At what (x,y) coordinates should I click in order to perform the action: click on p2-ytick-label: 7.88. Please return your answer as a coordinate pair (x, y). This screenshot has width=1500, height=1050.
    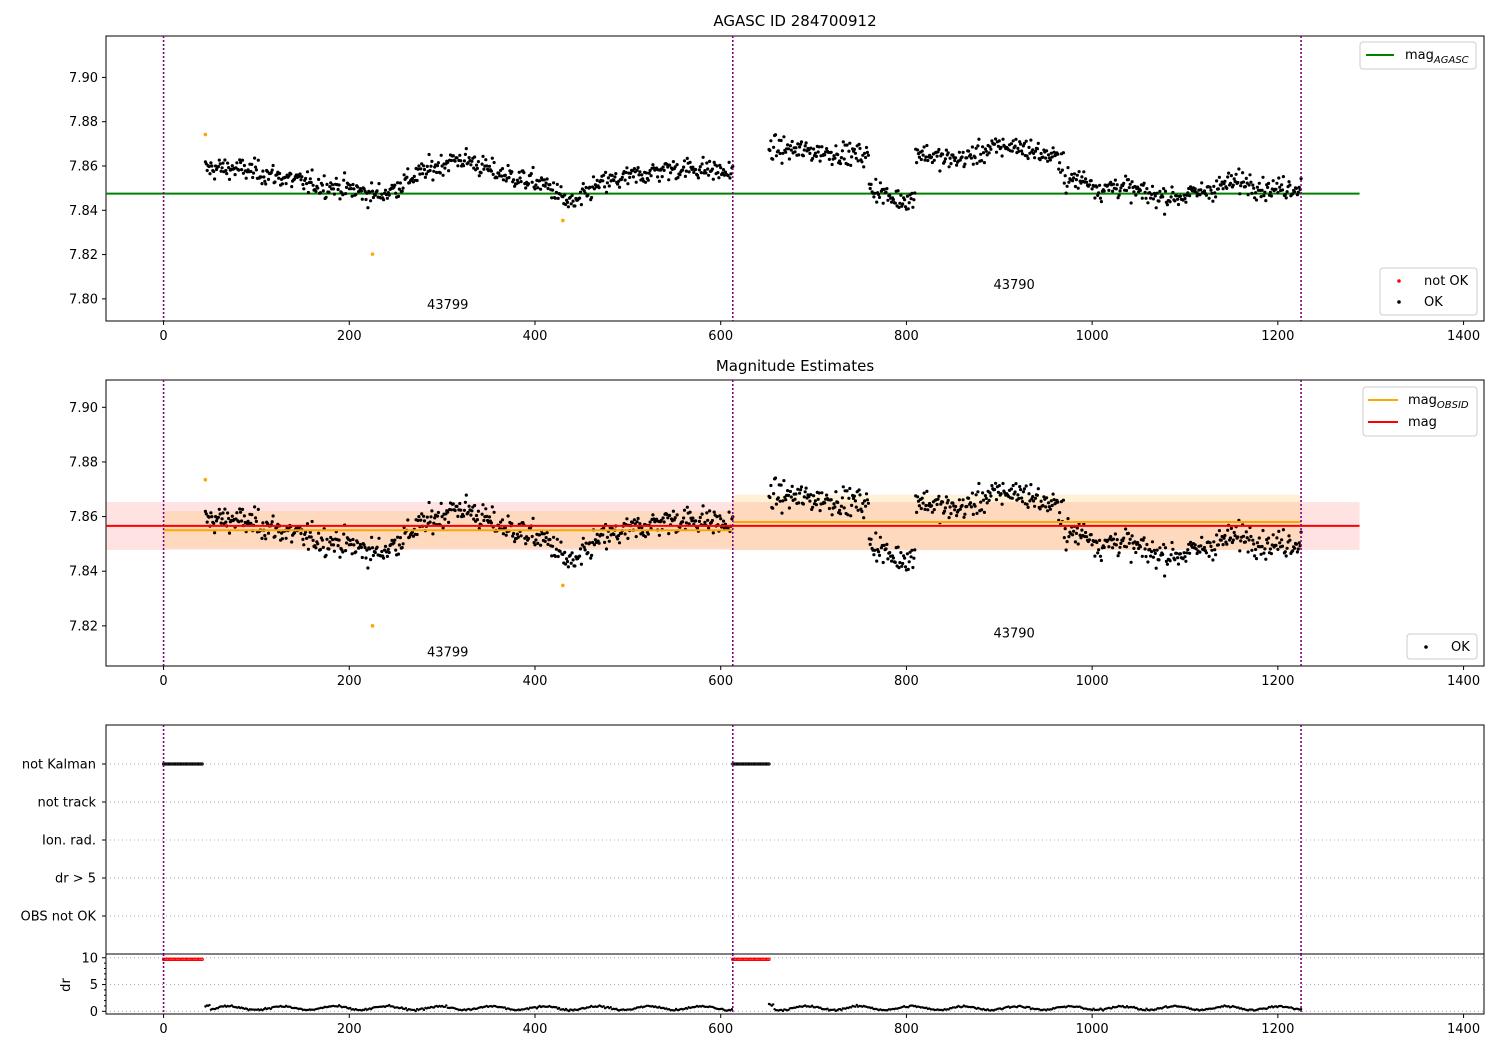
    Looking at the image, I should click on (83, 462).